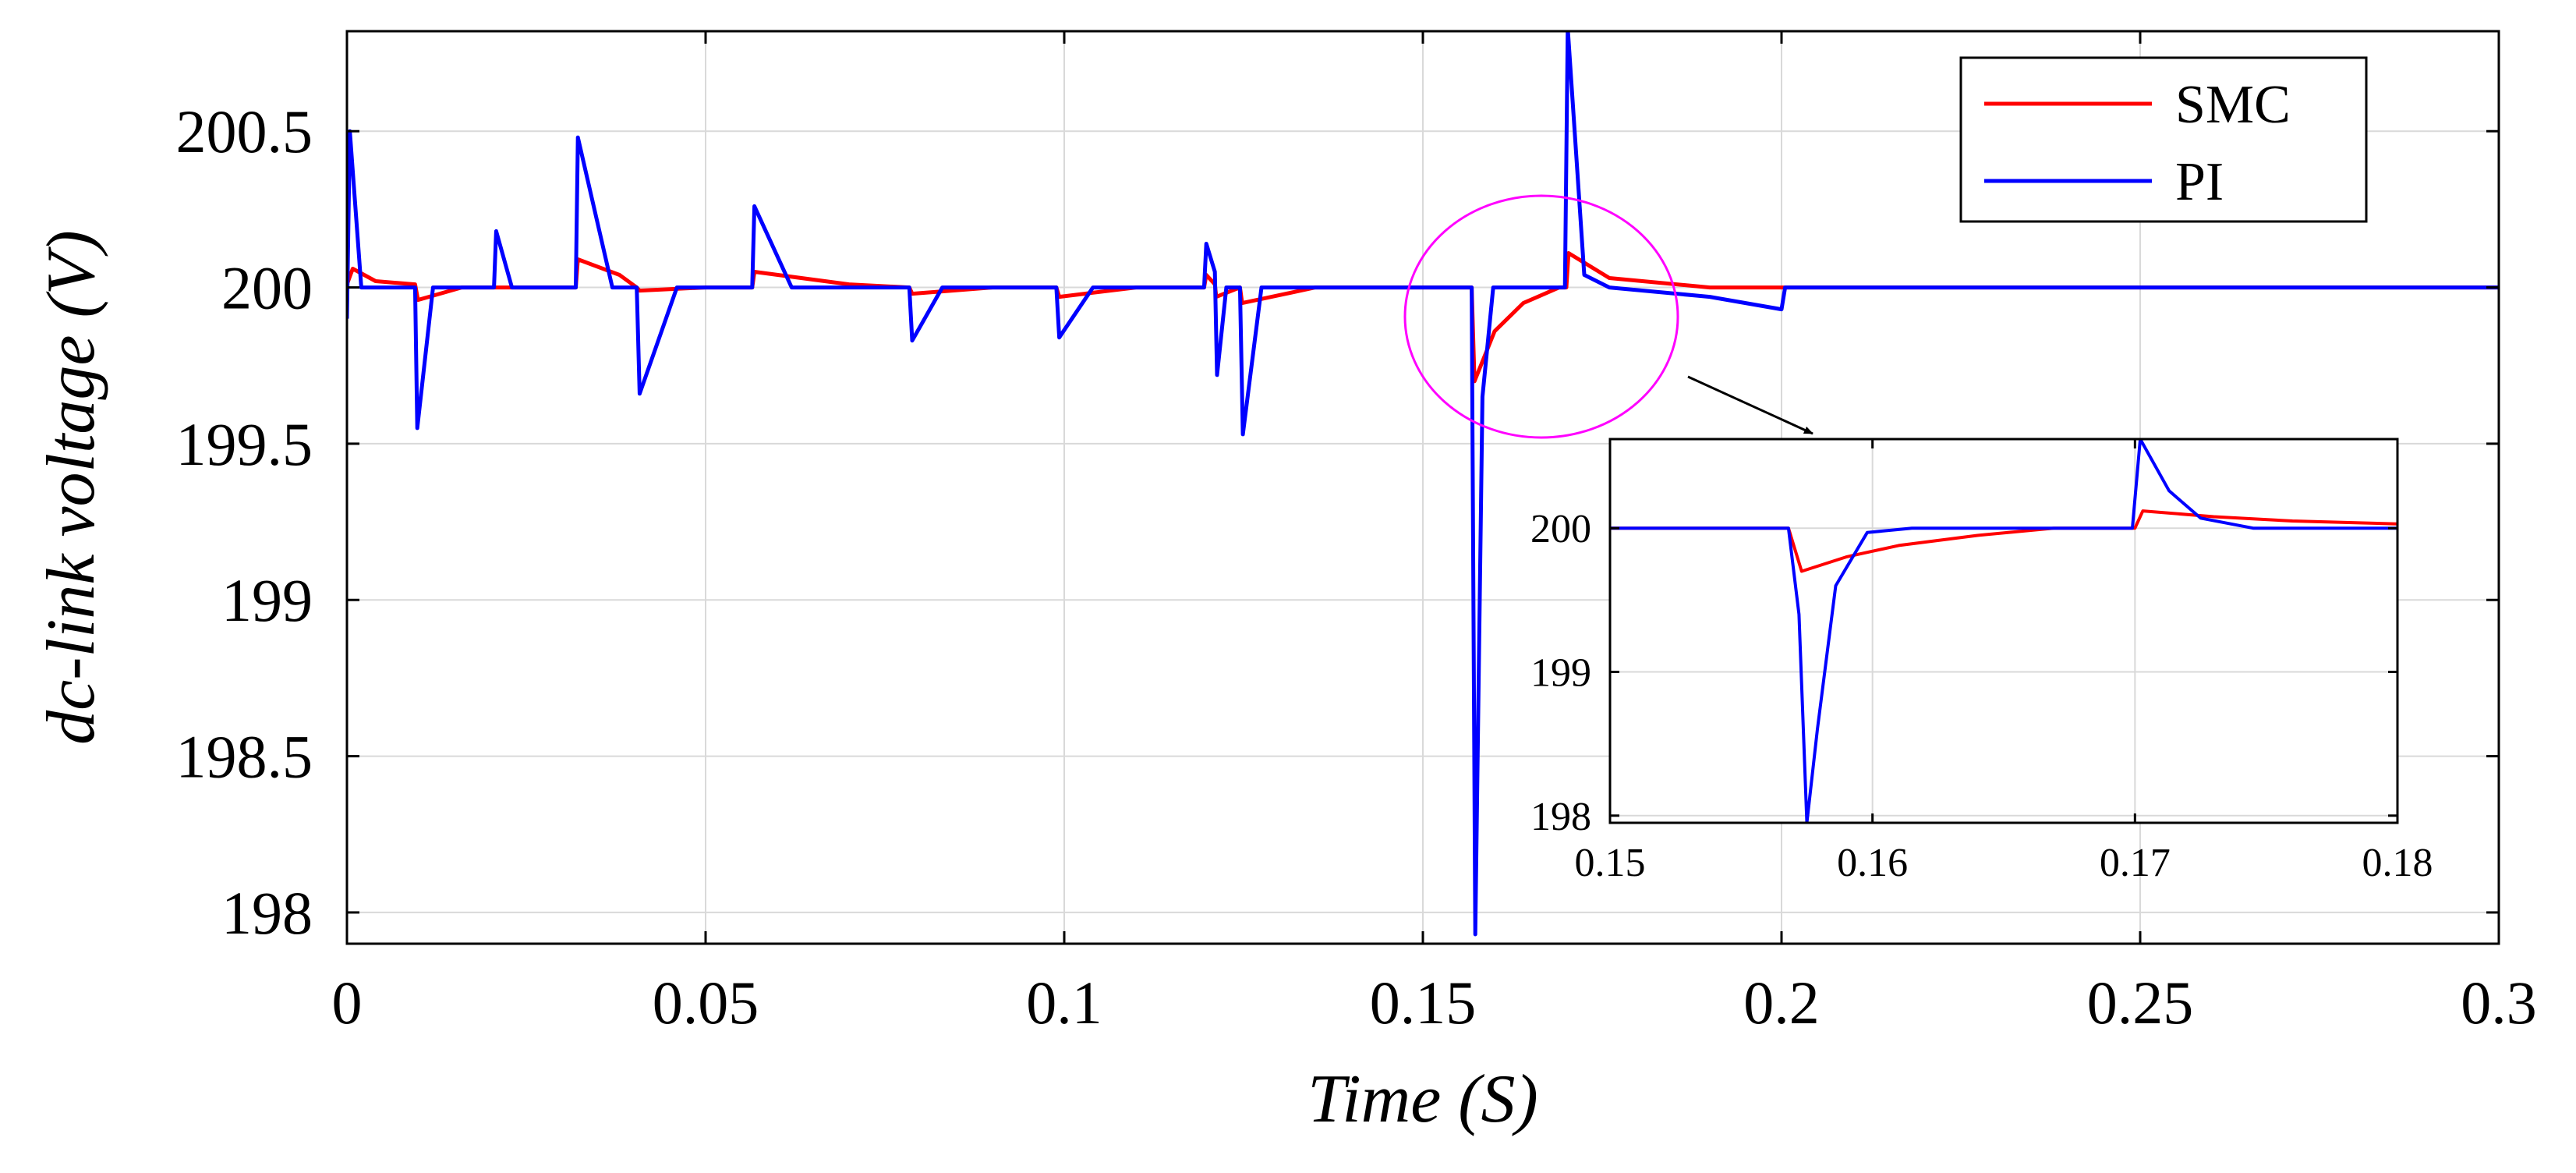 This screenshot has width=2576, height=1173. I want to click on main-y-tick-labels: 198 198.5 199 199.5 200 200.5, so click(244, 522).